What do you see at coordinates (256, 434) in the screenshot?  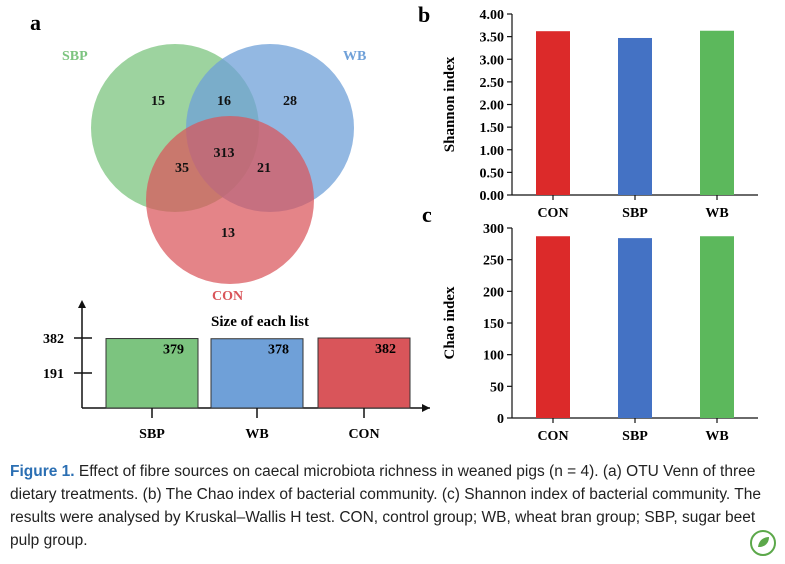 I see `list-x-tick-label: WB` at bounding box center [256, 434].